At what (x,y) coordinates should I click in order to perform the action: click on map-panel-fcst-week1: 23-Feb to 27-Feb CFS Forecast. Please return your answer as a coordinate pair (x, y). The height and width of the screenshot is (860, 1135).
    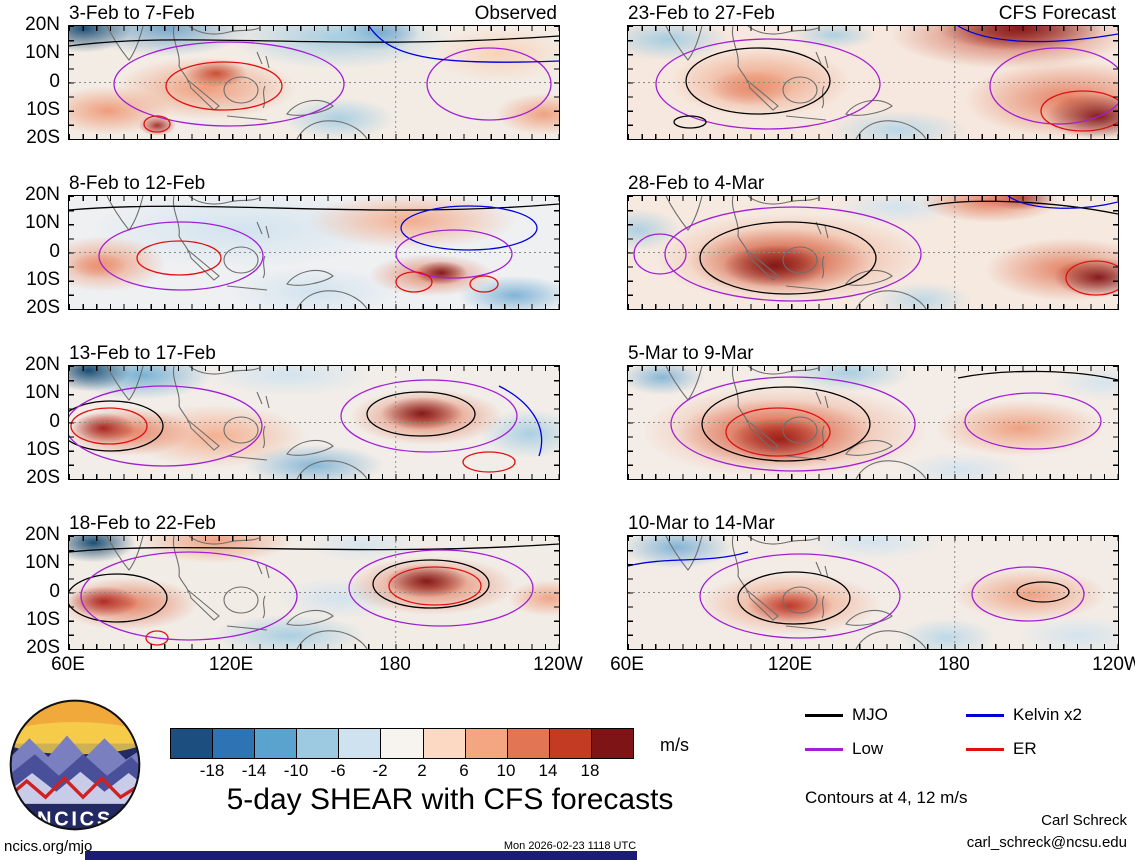
    Looking at the image, I should click on (873, 70).